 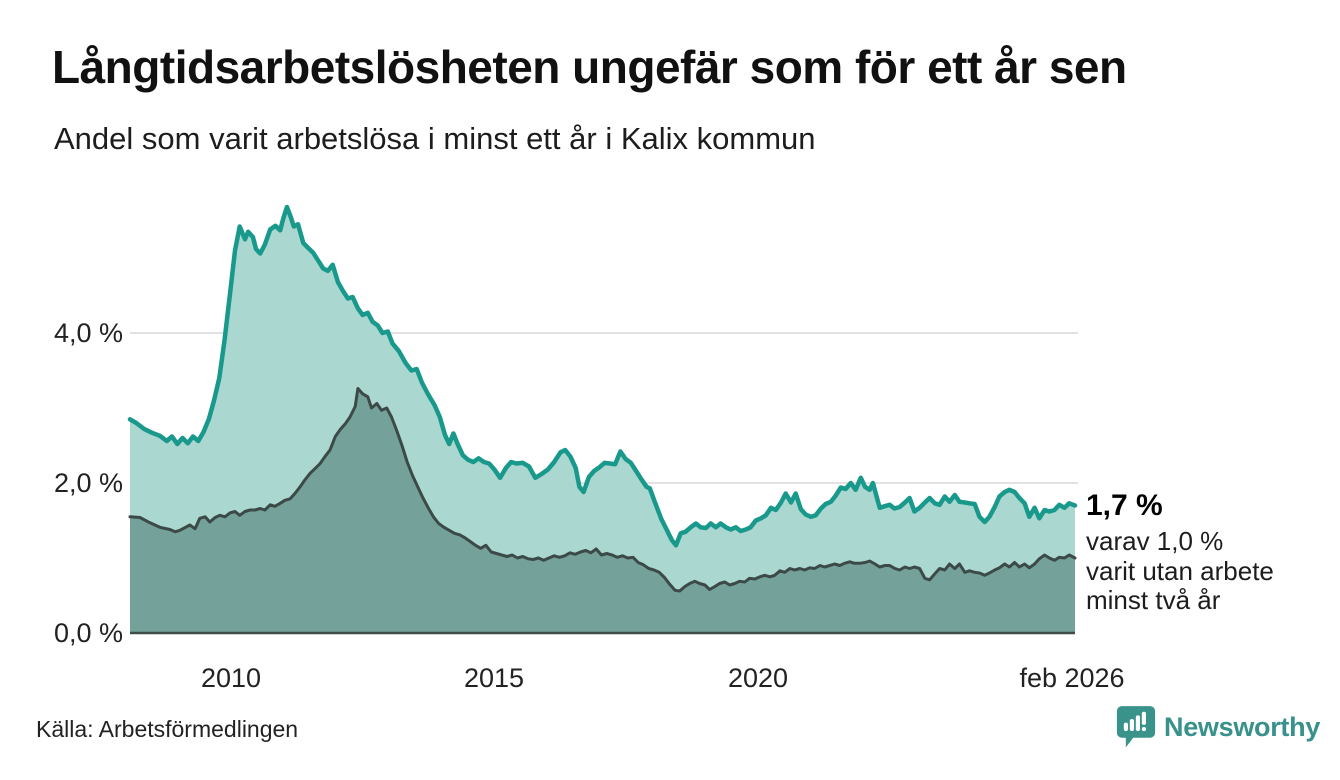 What do you see at coordinates (231, 678) in the screenshot?
I see `x-axis-tick-2010: 2010` at bounding box center [231, 678].